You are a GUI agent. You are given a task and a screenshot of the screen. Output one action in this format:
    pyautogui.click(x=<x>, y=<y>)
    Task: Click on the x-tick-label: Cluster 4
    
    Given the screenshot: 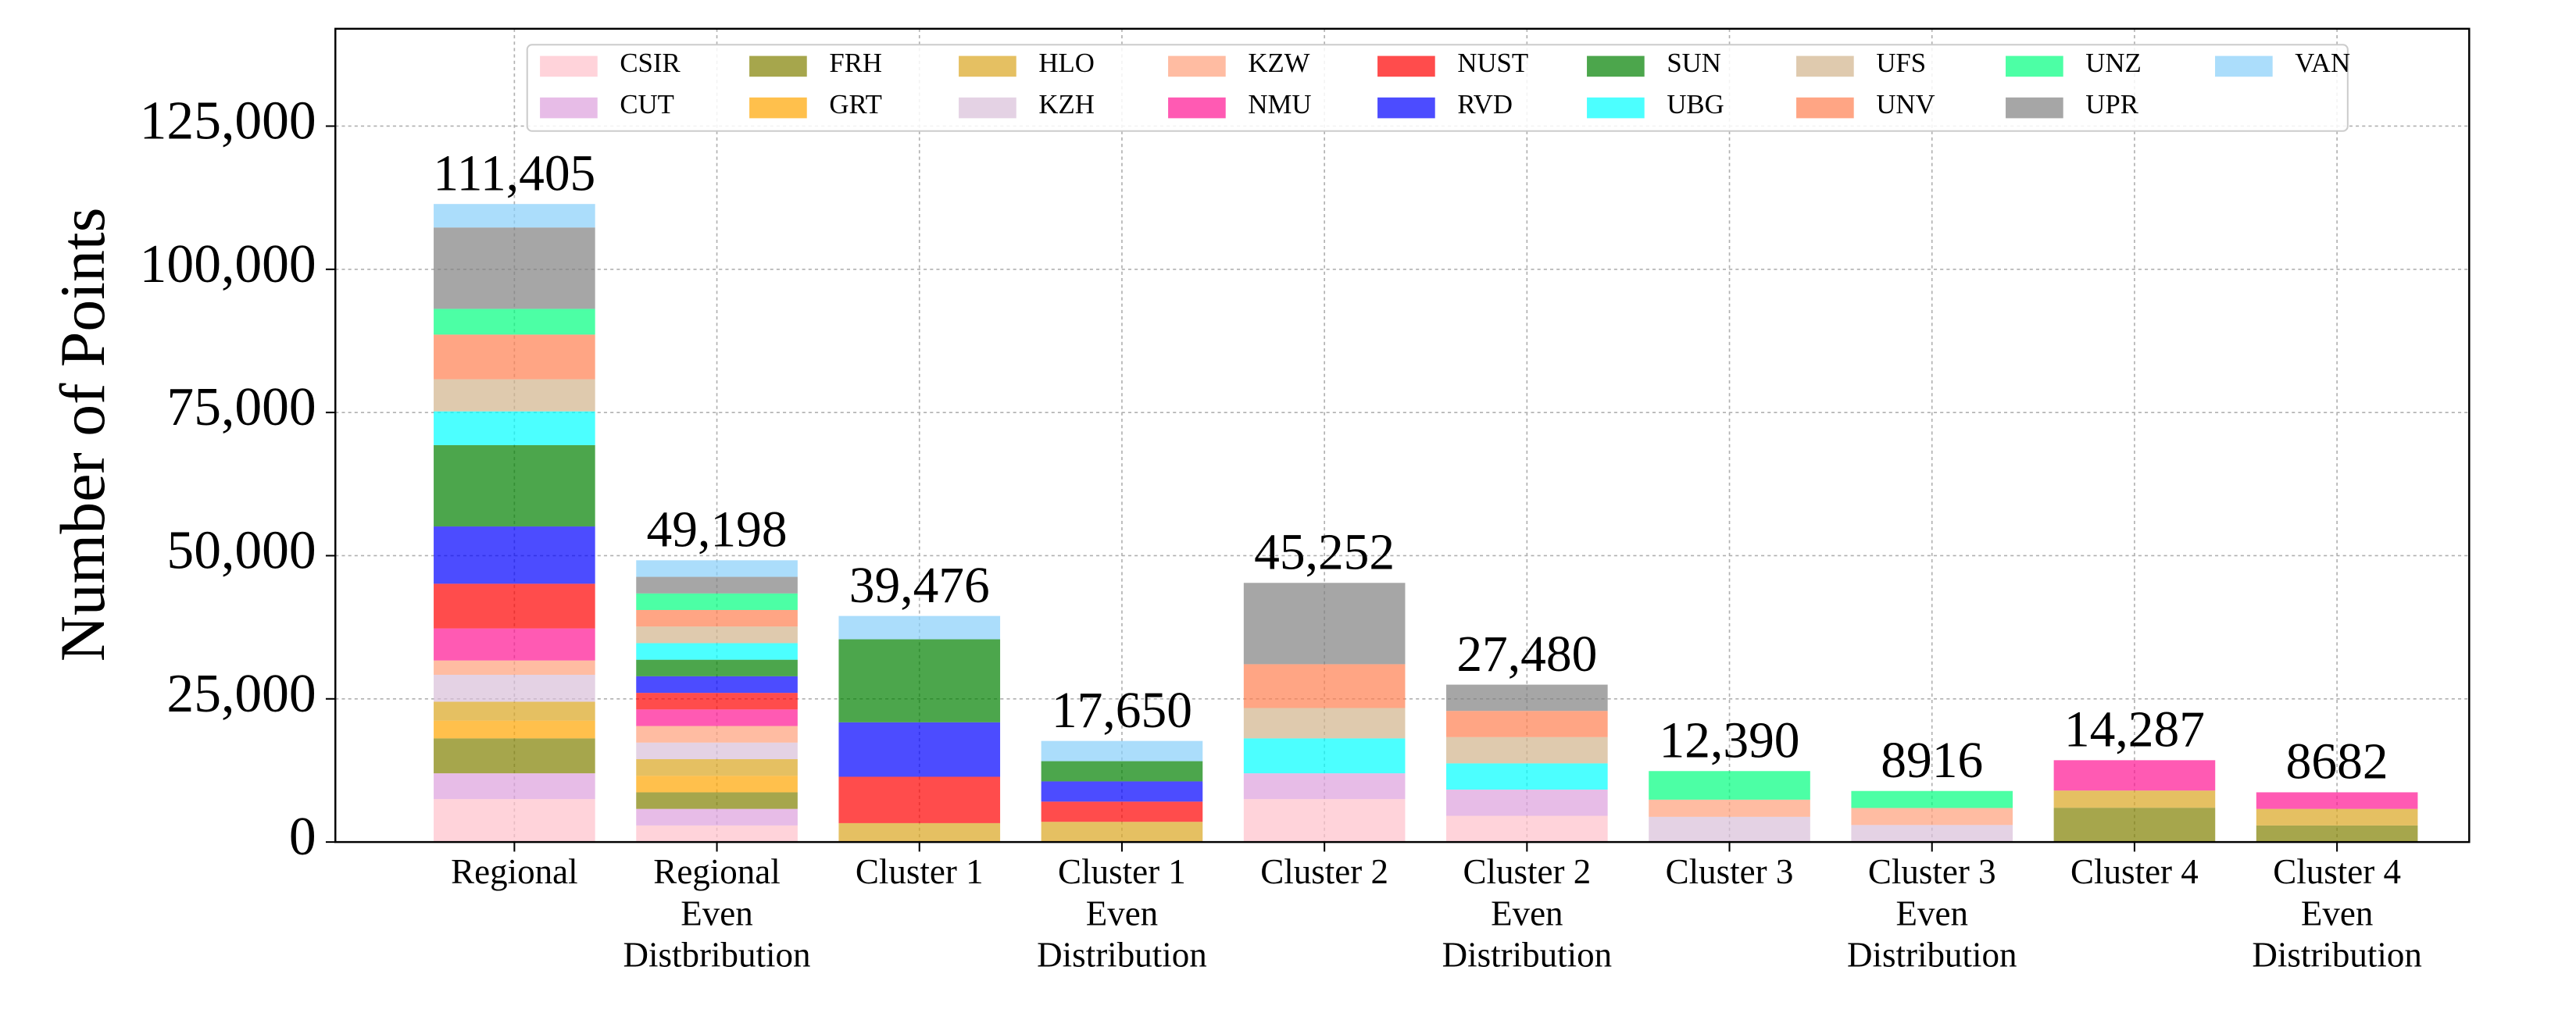 What is the action you would take?
    pyautogui.click(x=2135, y=871)
    